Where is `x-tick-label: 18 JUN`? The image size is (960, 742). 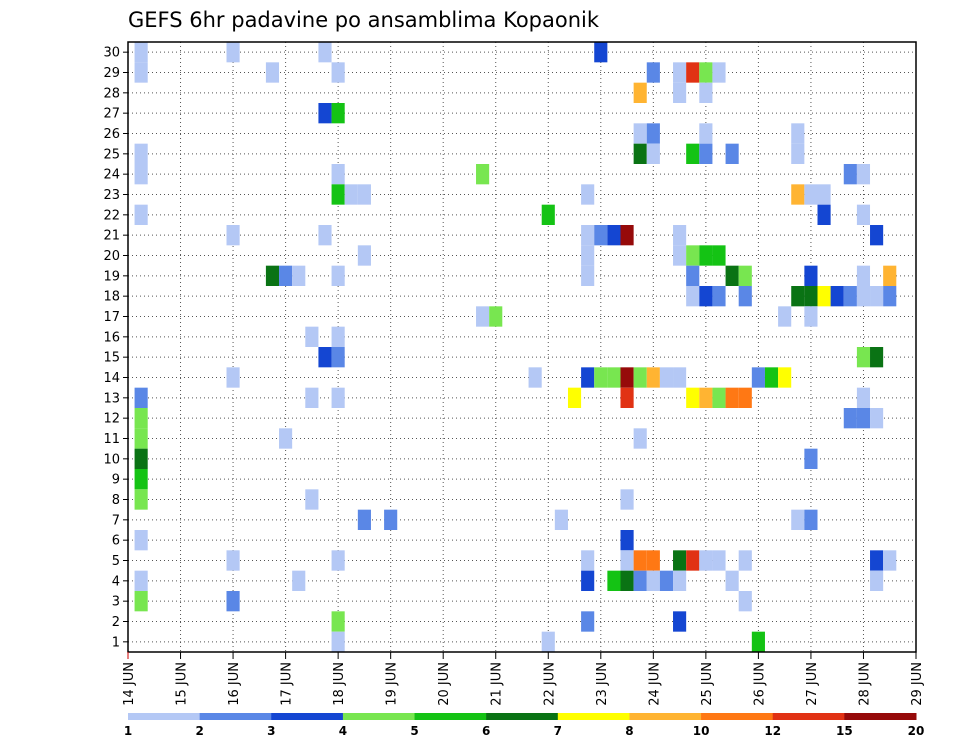 x-tick-label: 18 JUN is located at coordinates (339, 684).